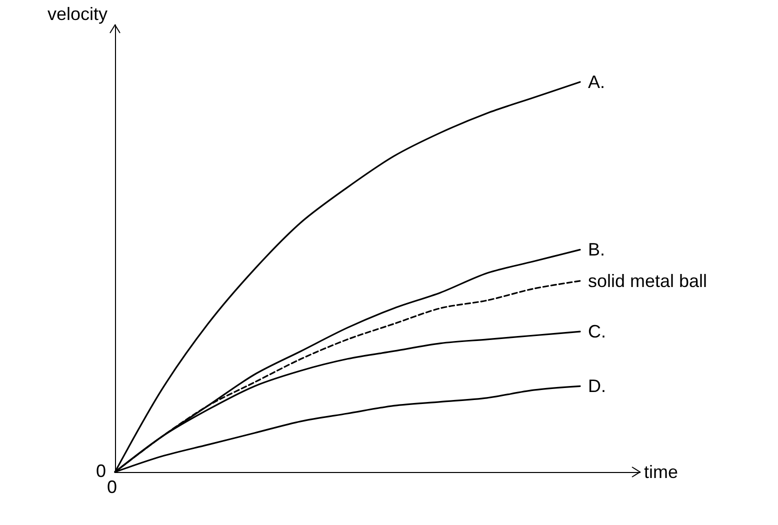  Describe the element at coordinates (597, 386) in the screenshot. I see `series-label: D.` at that location.